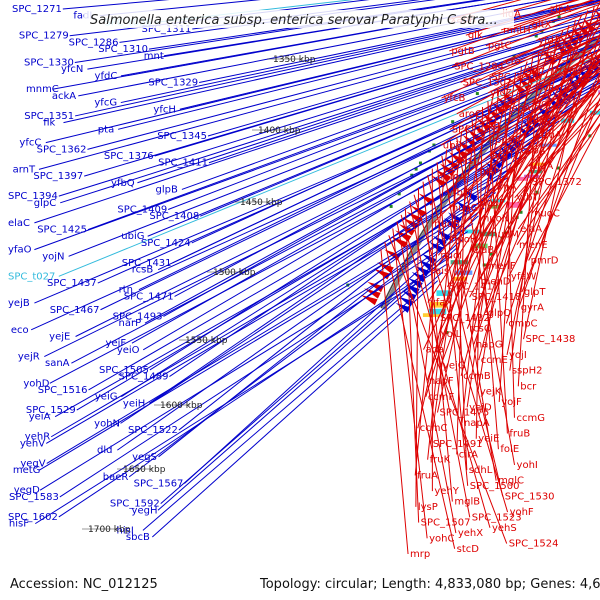 The width and height of the screenshot is (600, 600). Describe the element at coordinates (441, 397) in the screenshot. I see `gene-label: ccmF` at that location.